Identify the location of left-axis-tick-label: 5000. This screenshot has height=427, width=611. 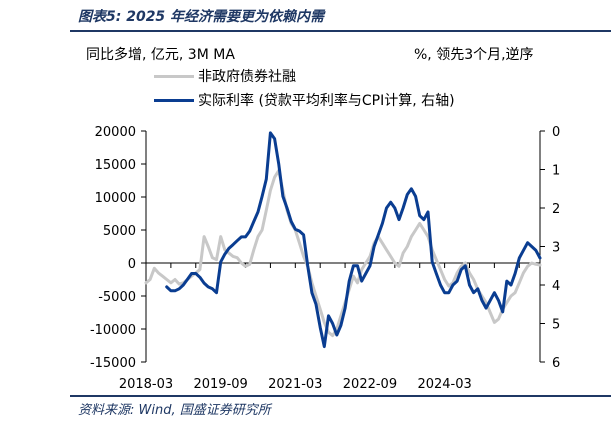
(119, 231).